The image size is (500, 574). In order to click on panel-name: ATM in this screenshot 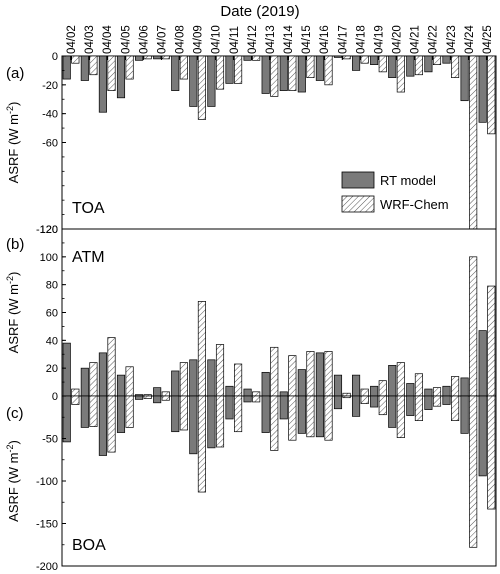, I will do `click(88, 257)`.